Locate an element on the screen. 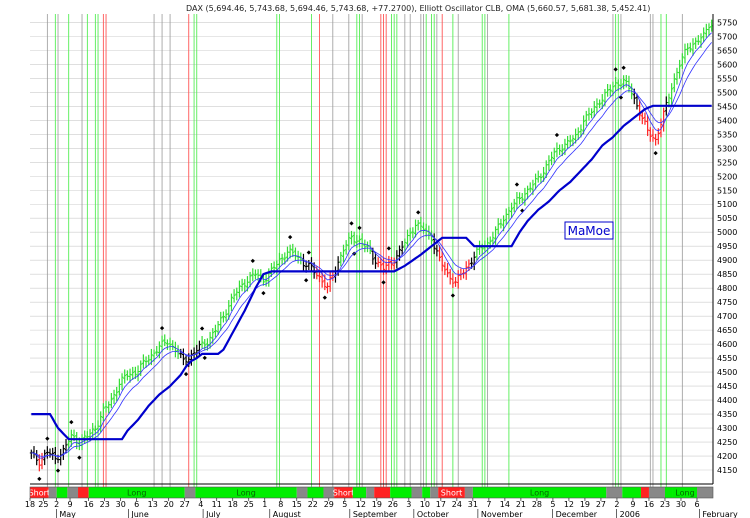 The width and height of the screenshot is (750, 518). x-day-label: 27 is located at coordinates (185, 504).